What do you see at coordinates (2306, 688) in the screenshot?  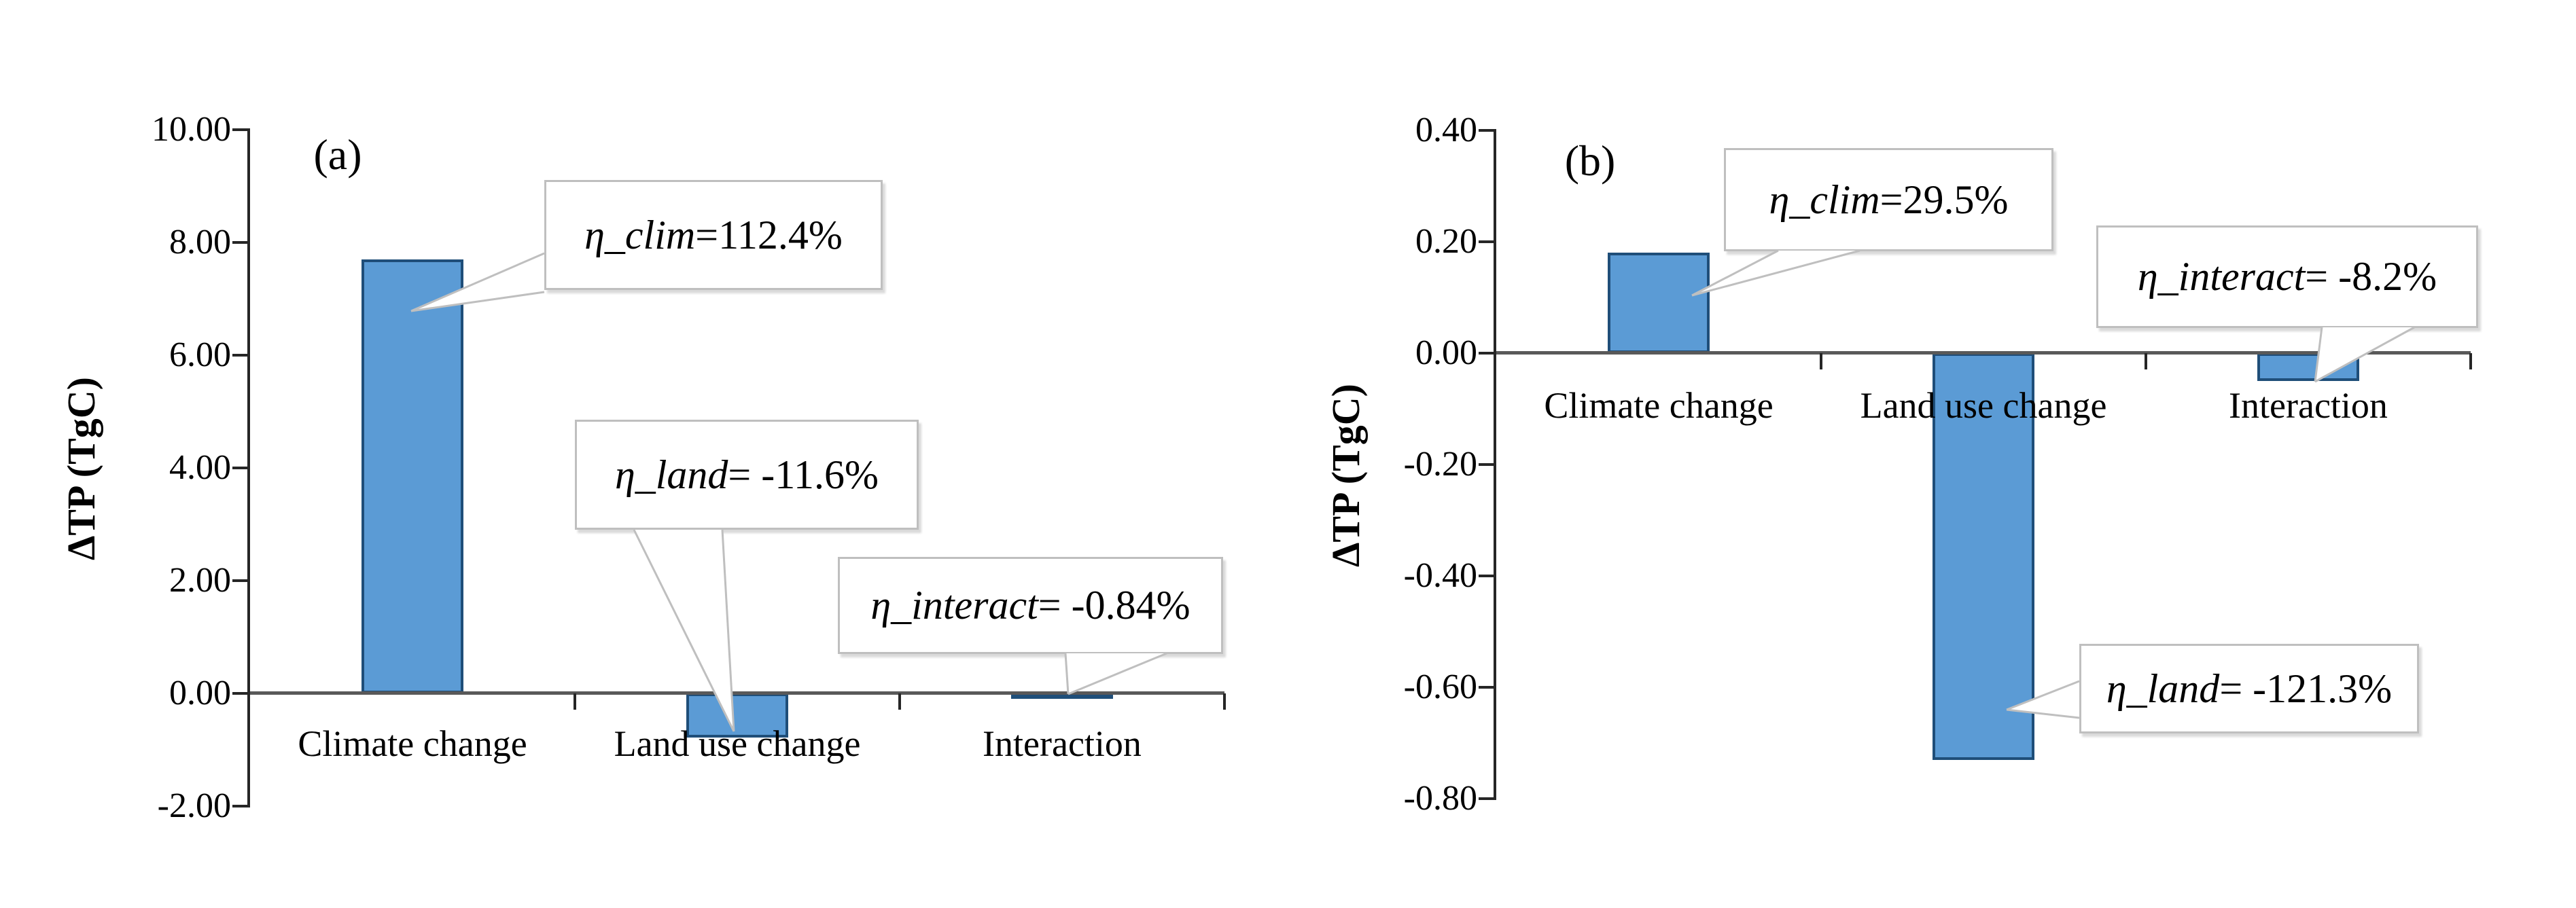 I see `callout-value: = -121.3%` at bounding box center [2306, 688].